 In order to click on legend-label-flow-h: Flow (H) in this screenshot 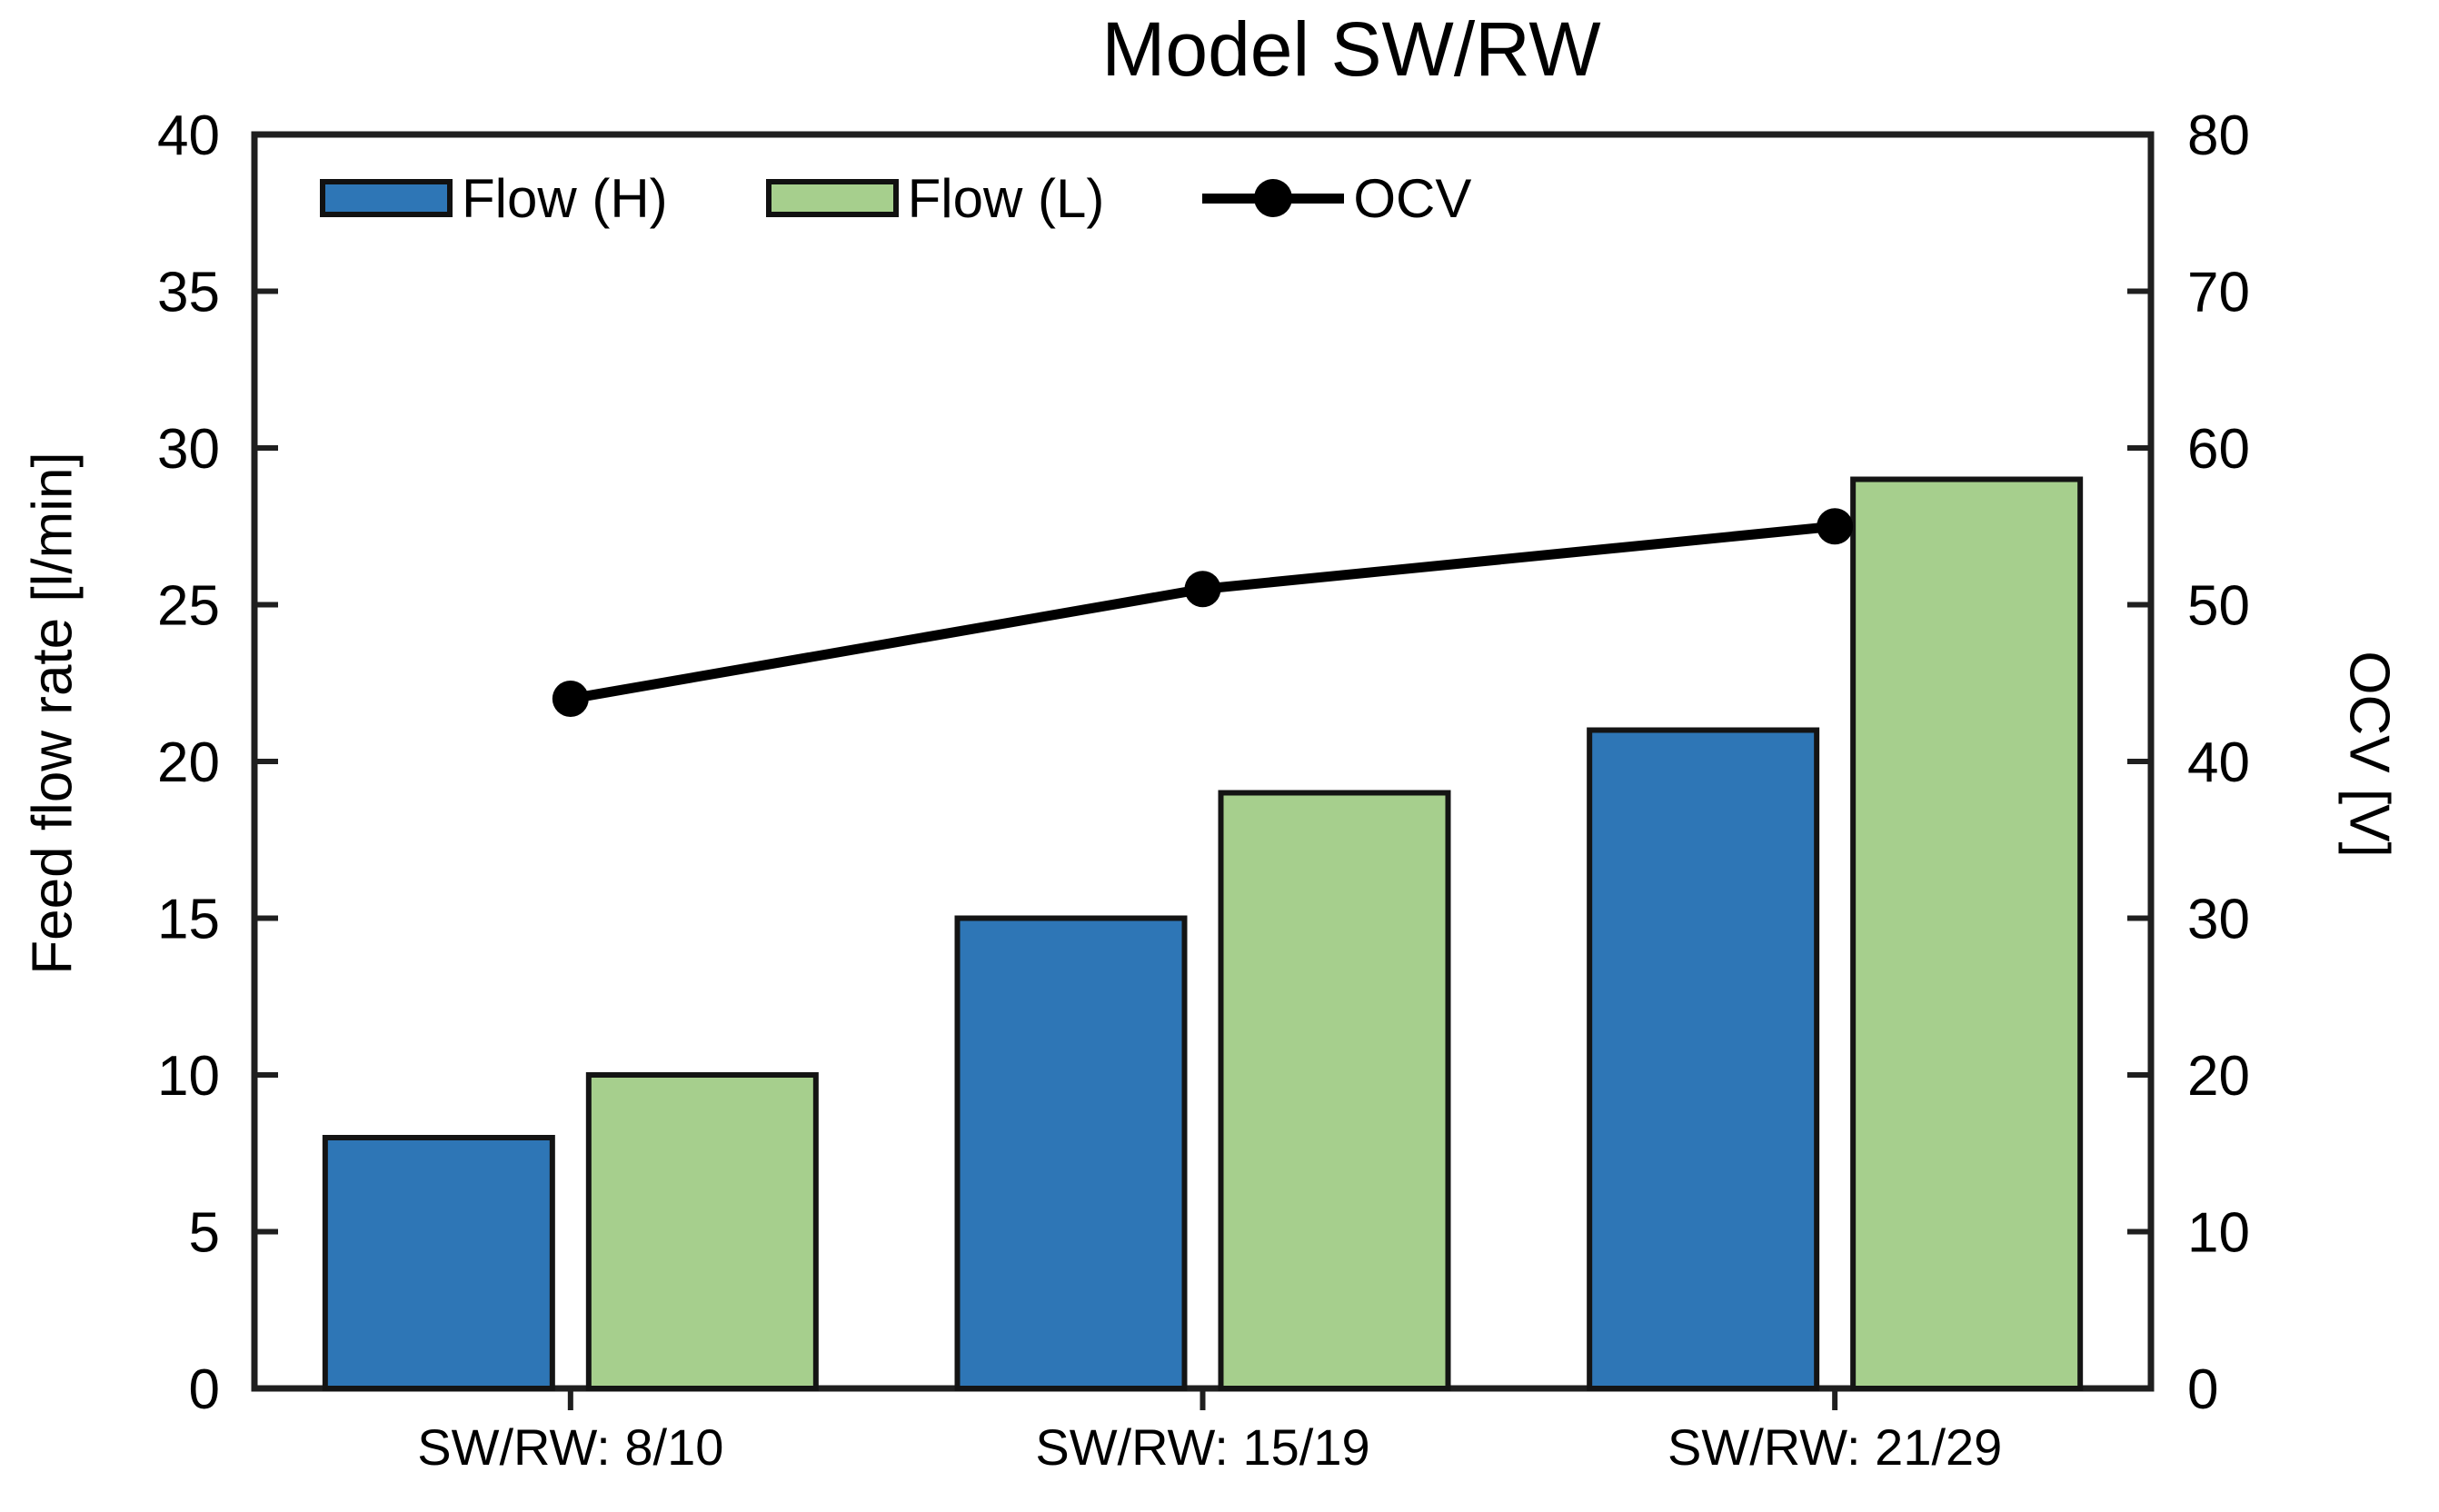, I will do `click(565, 198)`.